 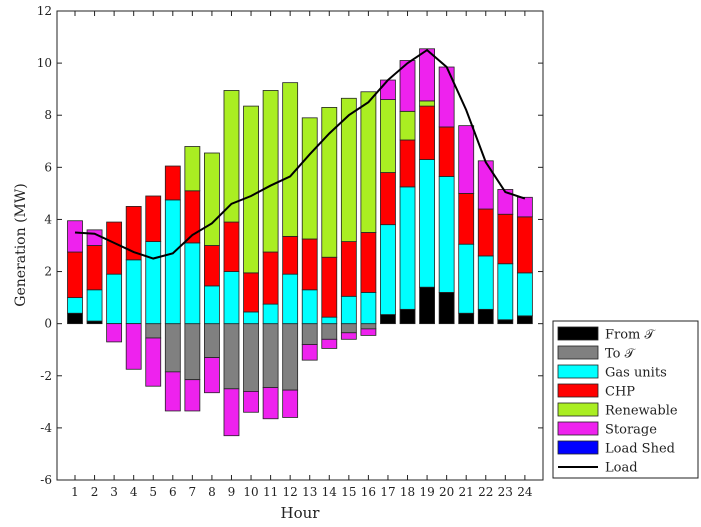 What do you see at coordinates (95, 492) in the screenshot?
I see `x-tick-label: 2` at bounding box center [95, 492].